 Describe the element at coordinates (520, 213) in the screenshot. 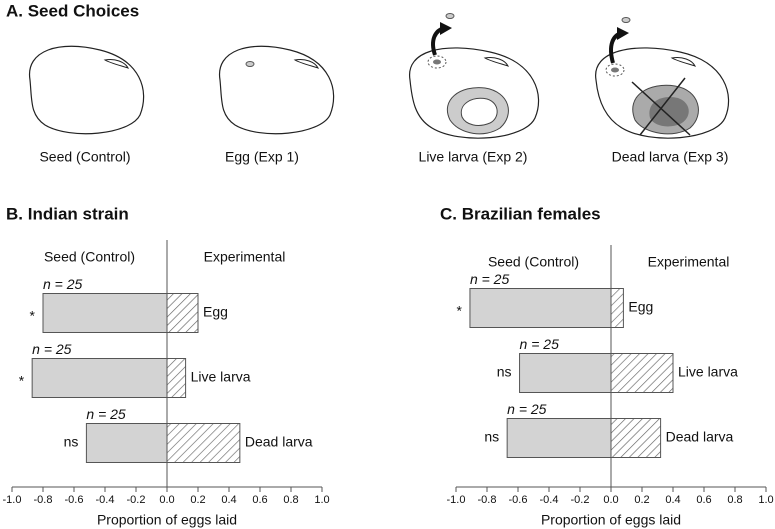

I see `chart-title: C. Brazilian females` at that location.